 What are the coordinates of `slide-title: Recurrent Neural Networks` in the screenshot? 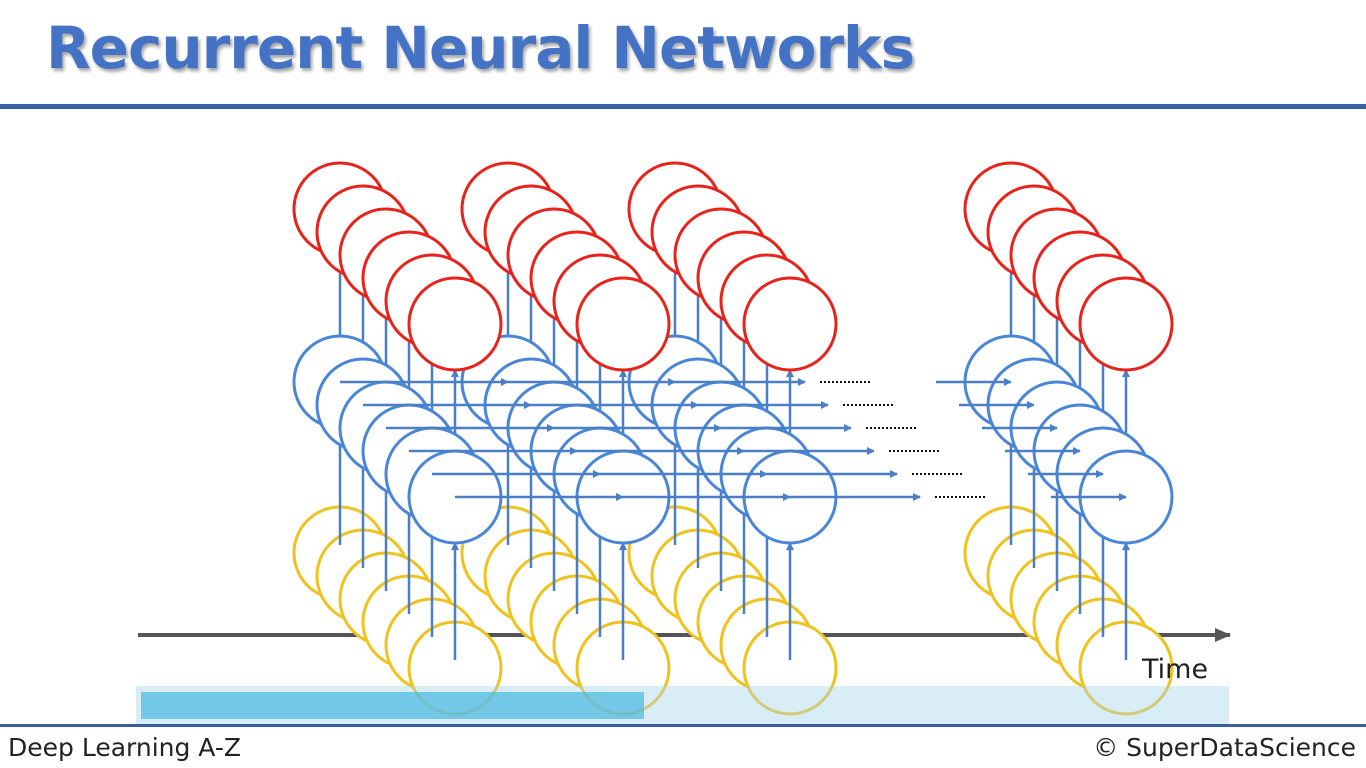 It's located at (480, 48).